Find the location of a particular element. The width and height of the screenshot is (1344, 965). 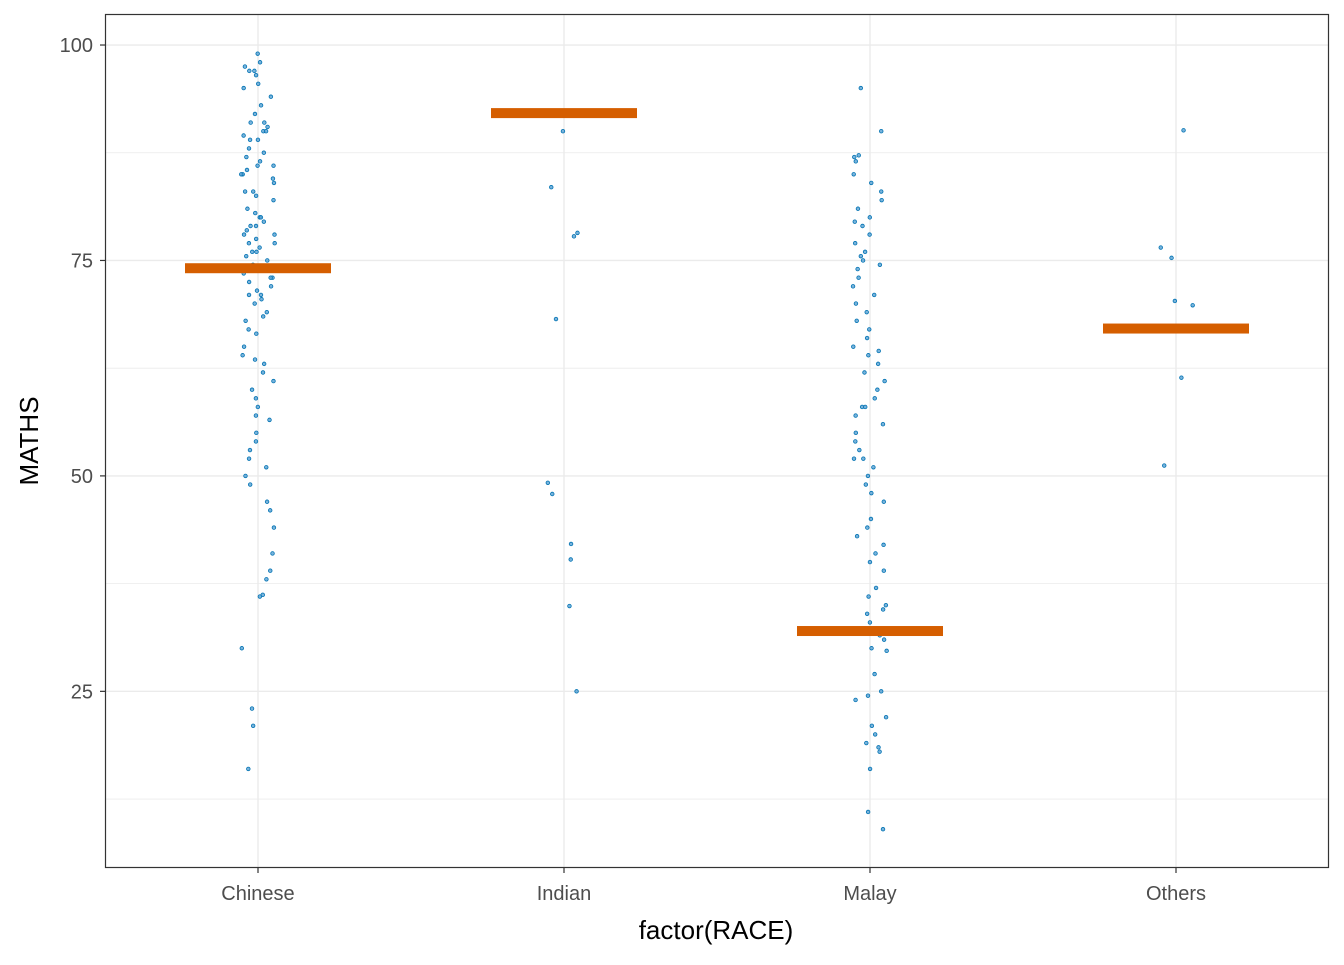

x-axis: Chinese Indian Malay Others is located at coordinates (713, 886).